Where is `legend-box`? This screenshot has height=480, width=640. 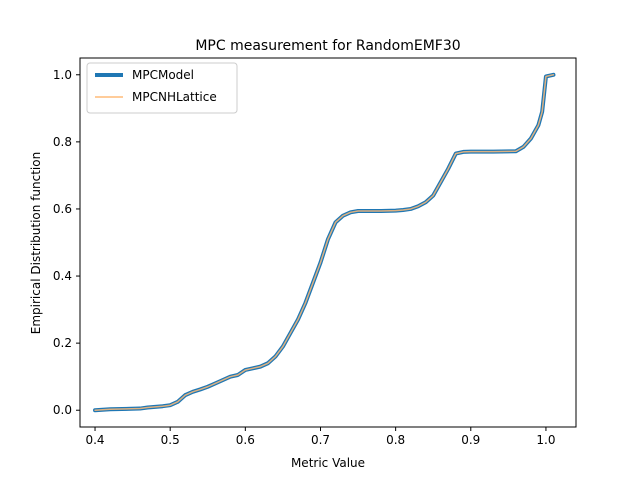 legend-box is located at coordinates (162, 88).